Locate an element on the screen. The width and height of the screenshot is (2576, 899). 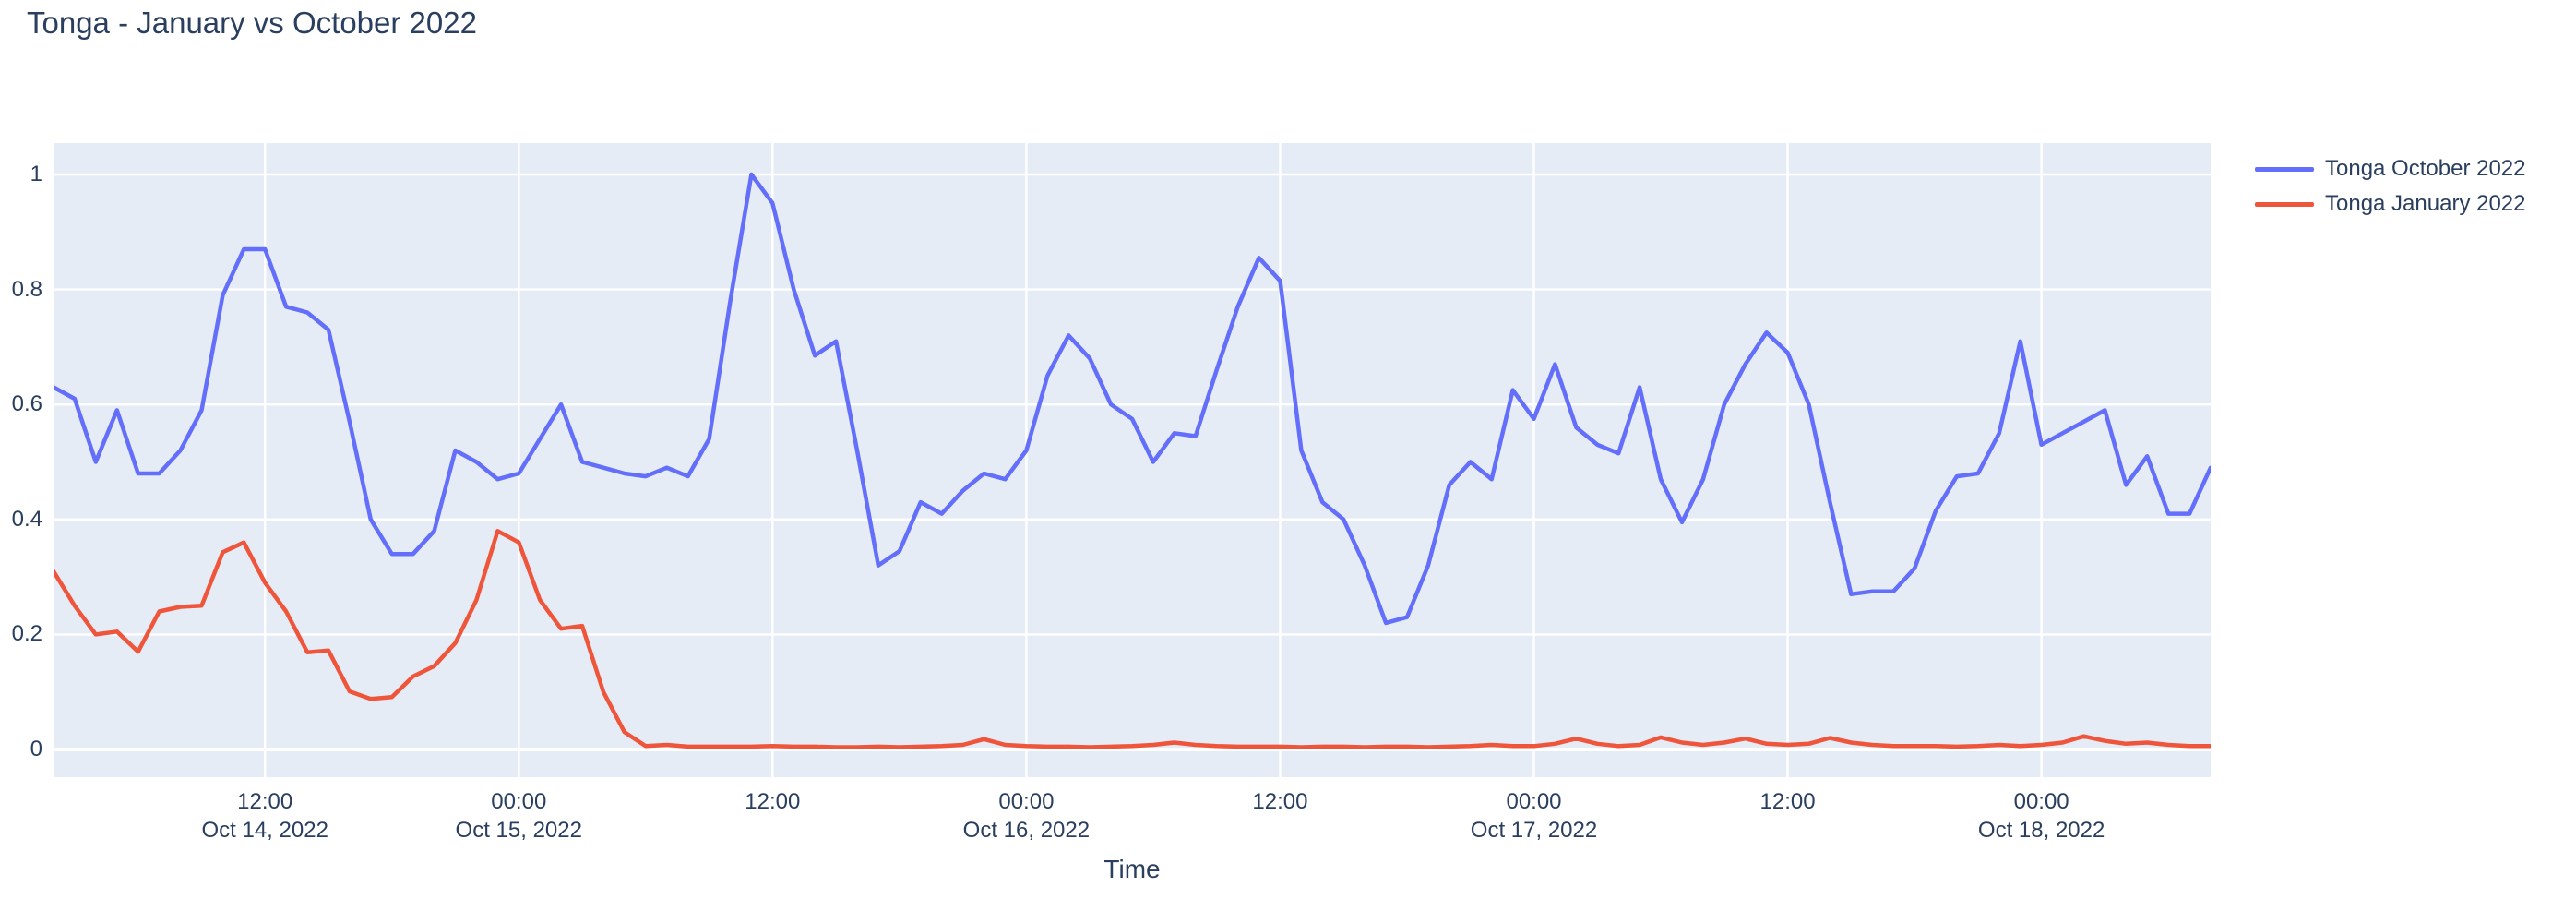
legend-label: Tonga January 2022 is located at coordinates (2425, 203).